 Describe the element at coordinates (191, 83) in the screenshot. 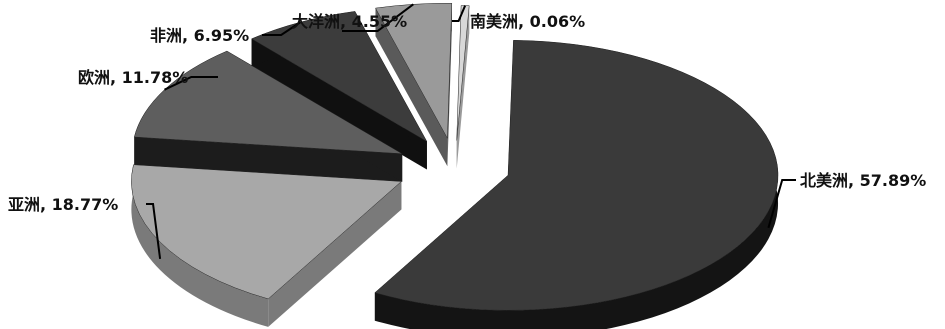

I see `leader-line-欧洲` at that location.